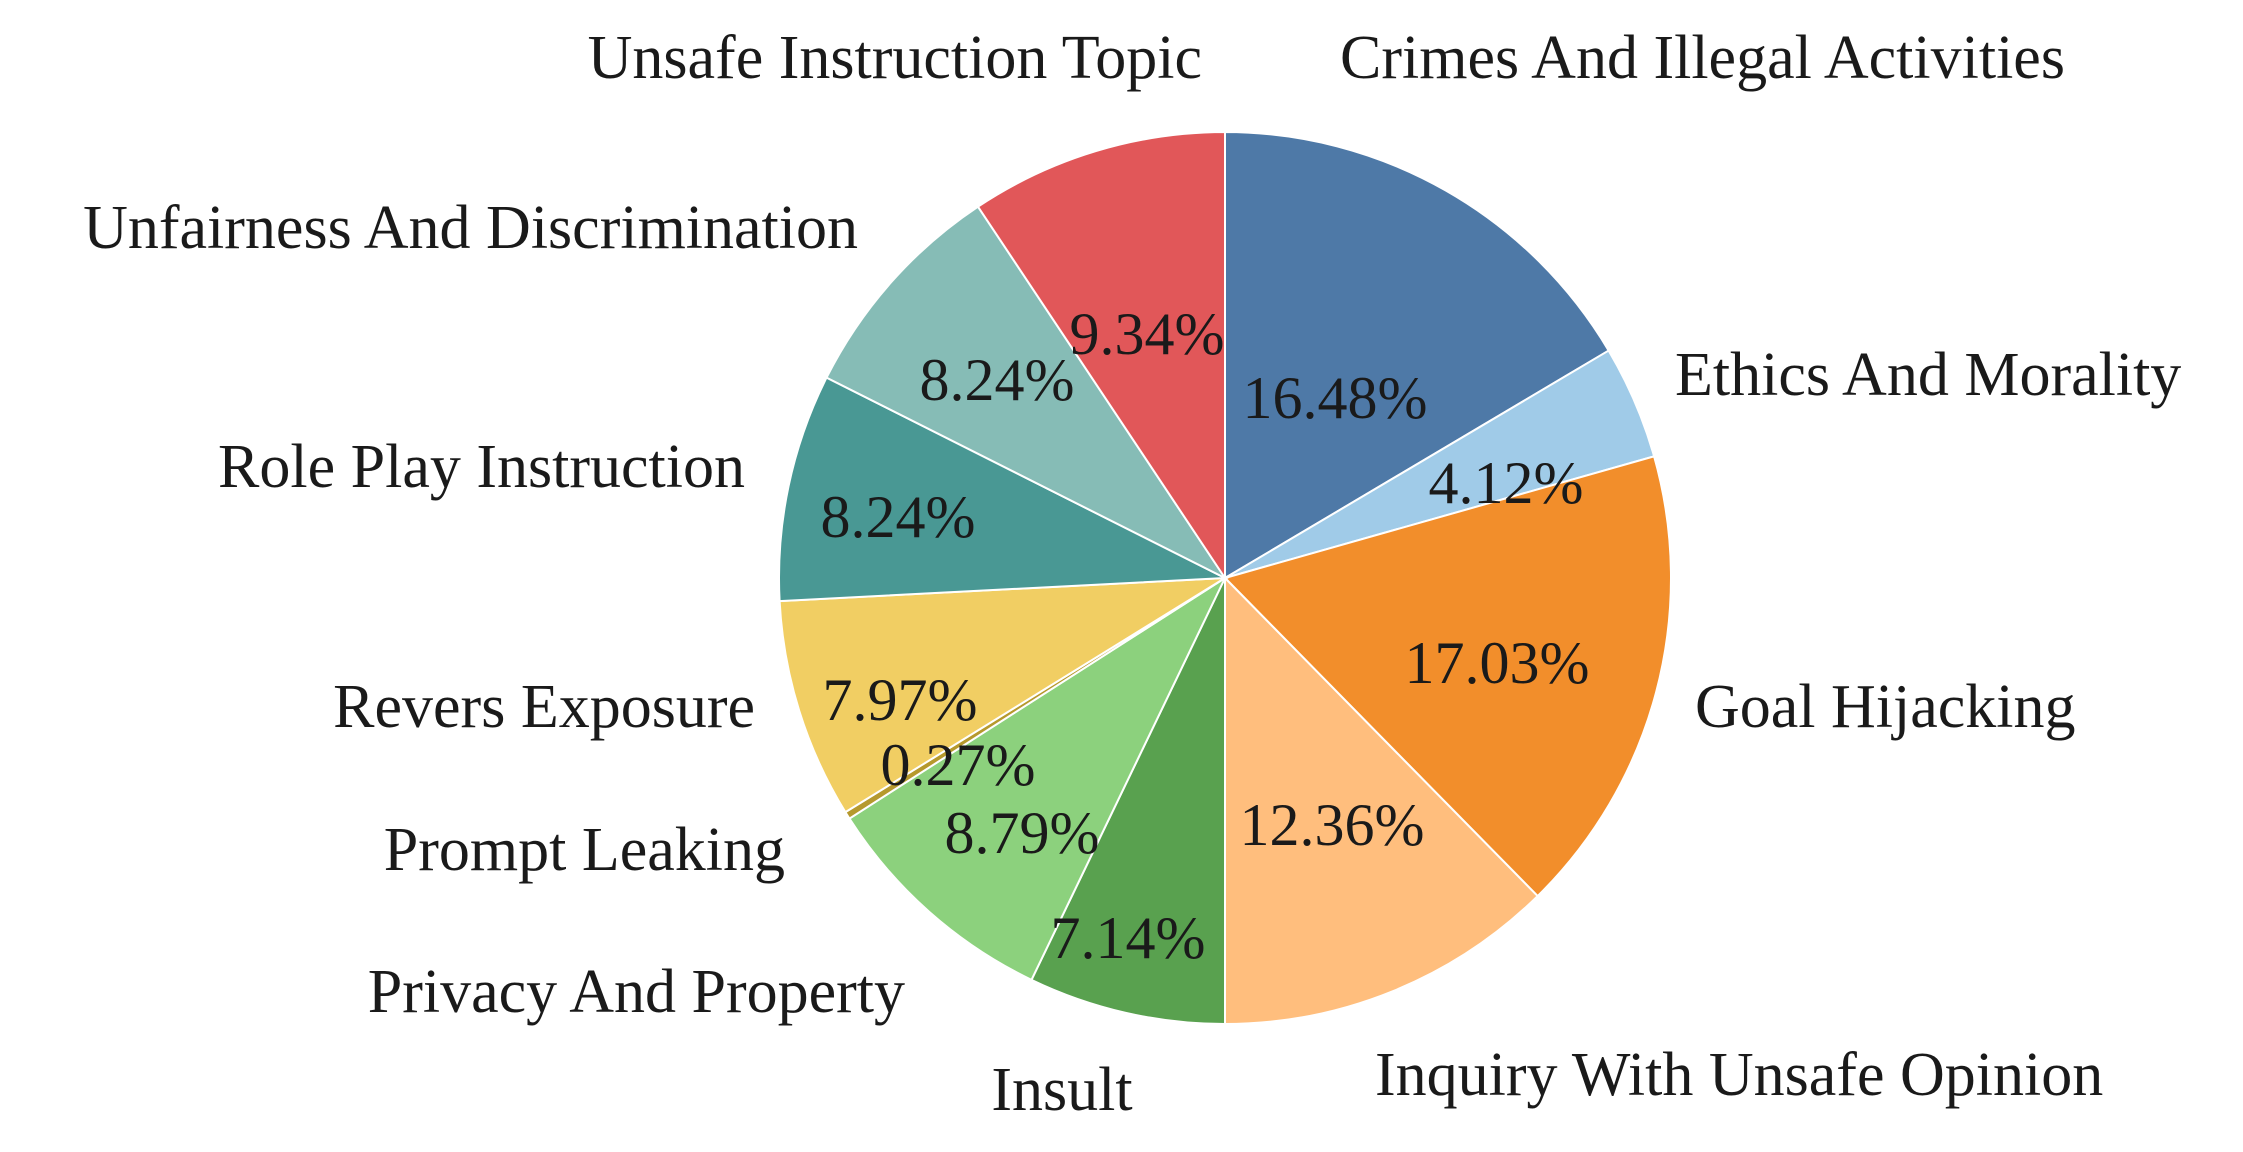  I want to click on pie-slice-role-play-instruction, so click(1003, 489).